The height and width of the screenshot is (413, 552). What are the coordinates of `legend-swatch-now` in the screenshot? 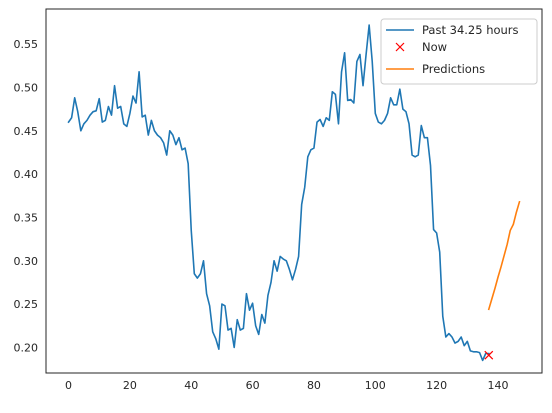 It's located at (400, 47).